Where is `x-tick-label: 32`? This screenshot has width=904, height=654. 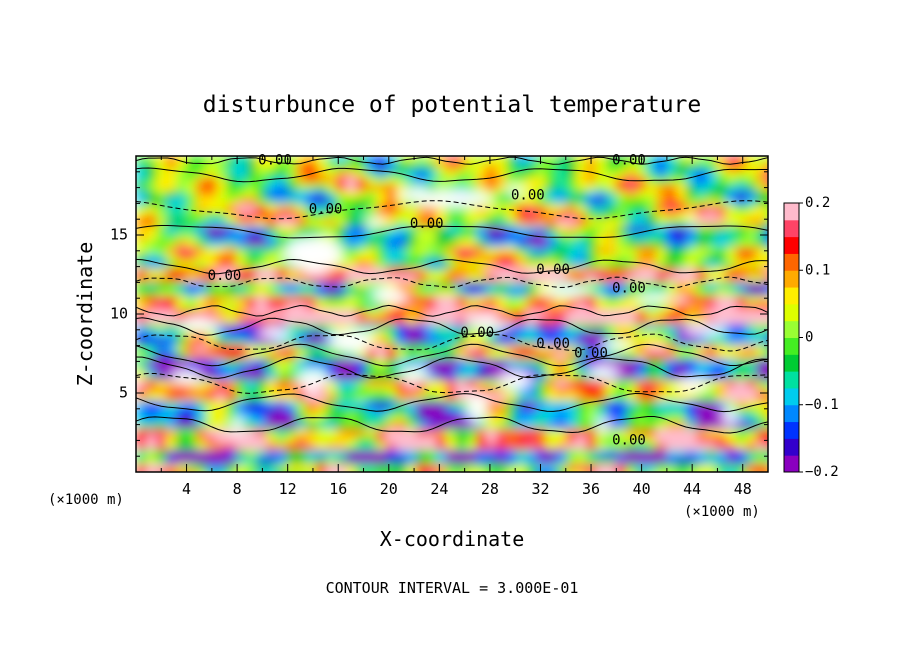
x-tick-label: 32 is located at coordinates (540, 489).